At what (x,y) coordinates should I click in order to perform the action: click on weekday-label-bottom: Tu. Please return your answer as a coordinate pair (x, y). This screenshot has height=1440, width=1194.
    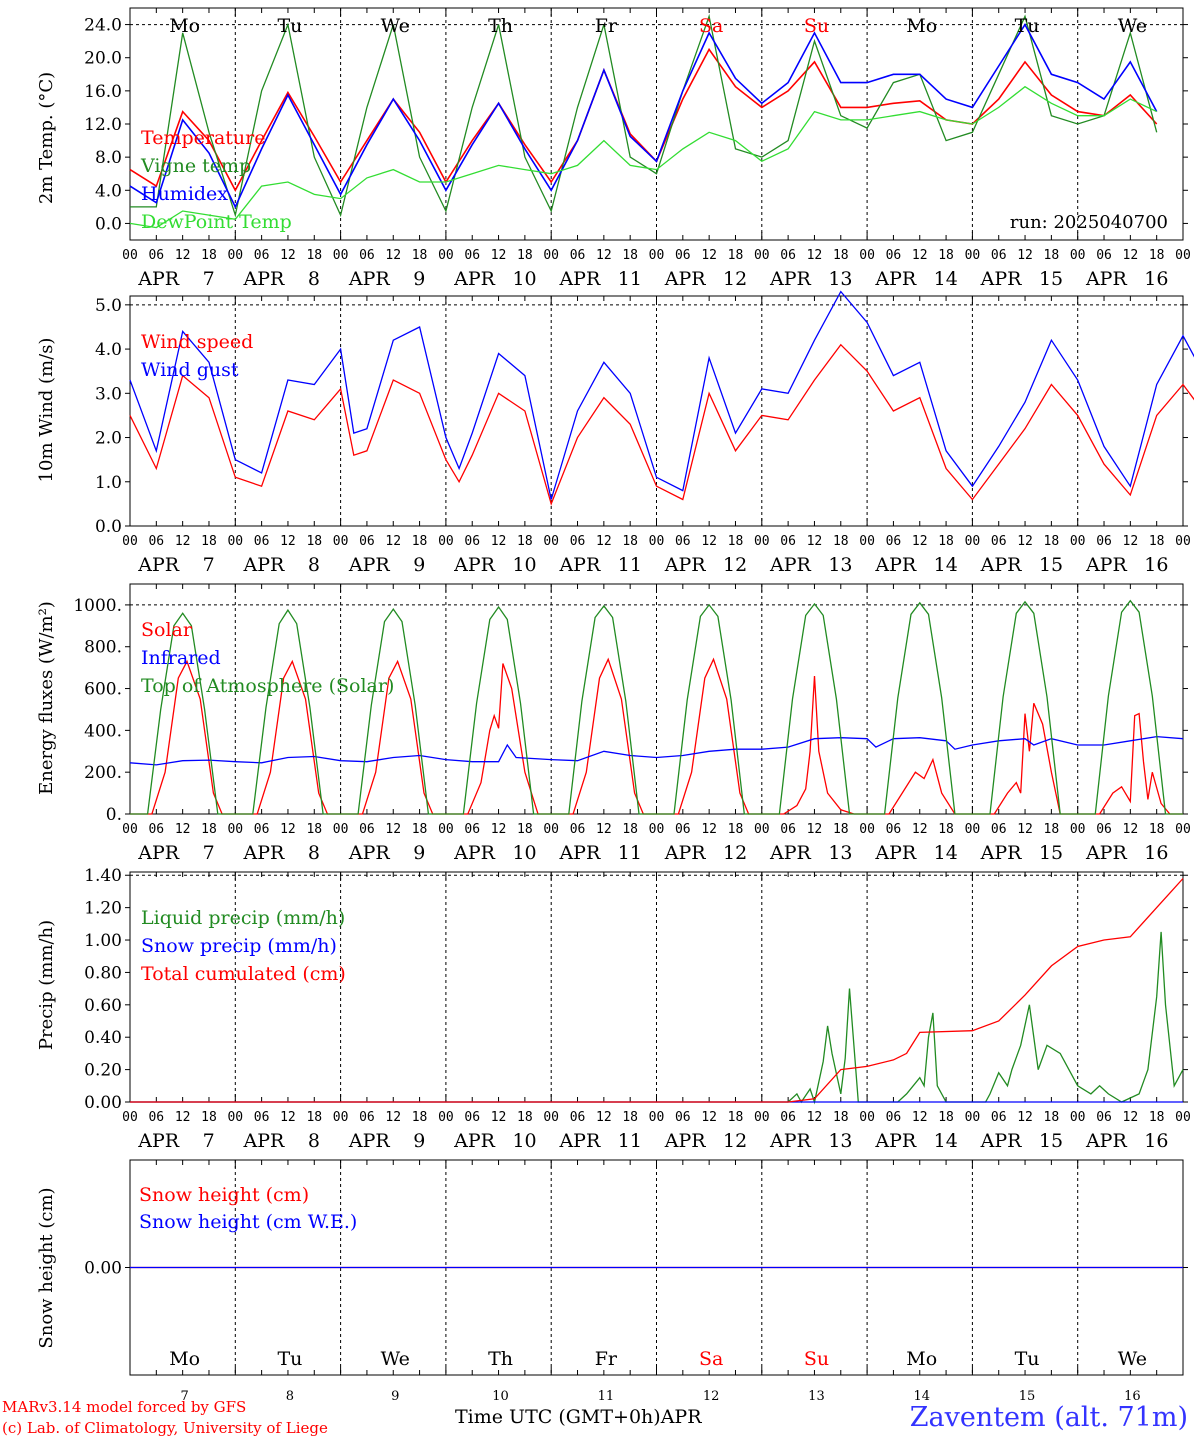
    Looking at the image, I should click on (289, 1359).